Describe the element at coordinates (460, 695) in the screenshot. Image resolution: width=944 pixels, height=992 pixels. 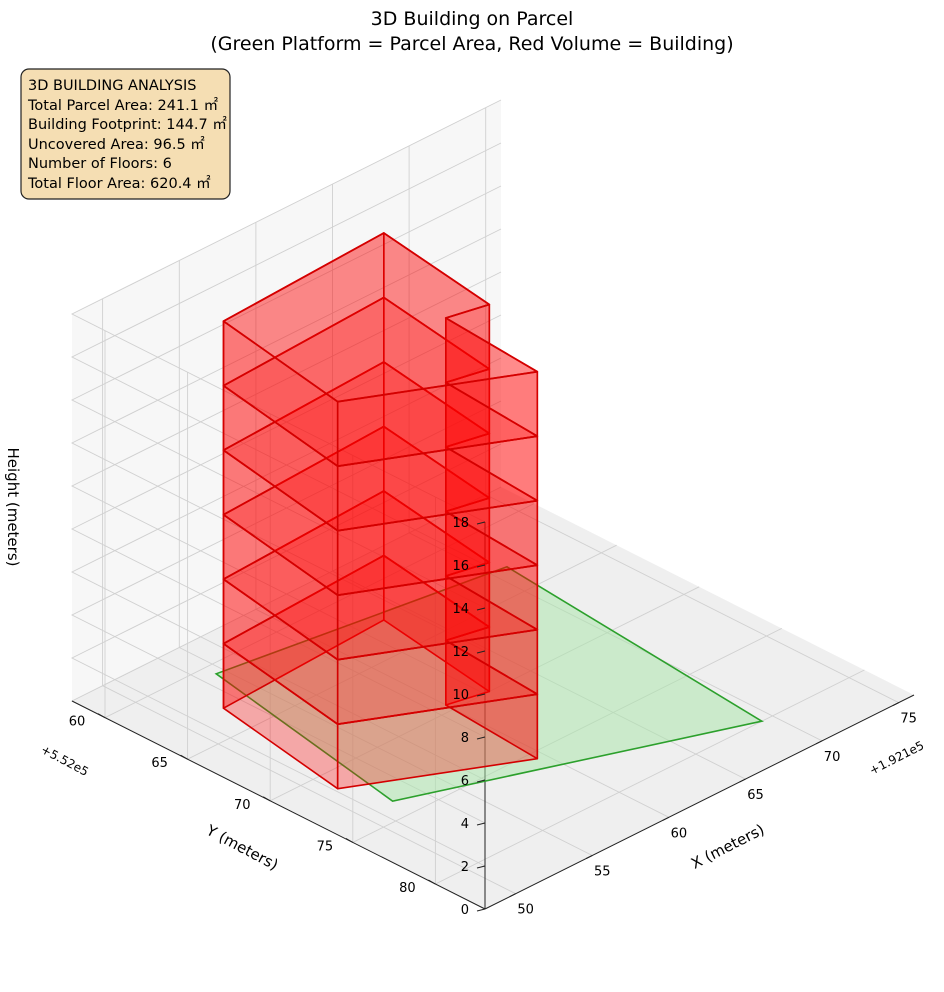
I see `z-tick-label: 10` at that location.